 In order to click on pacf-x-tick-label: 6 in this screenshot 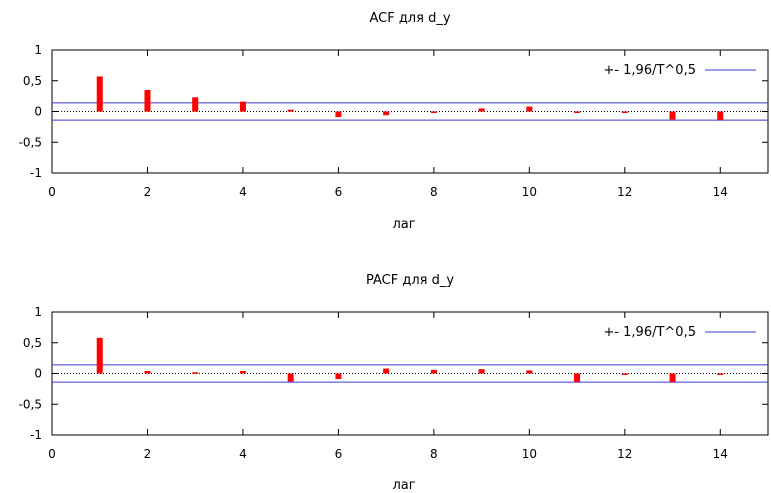, I will do `click(339, 454)`.